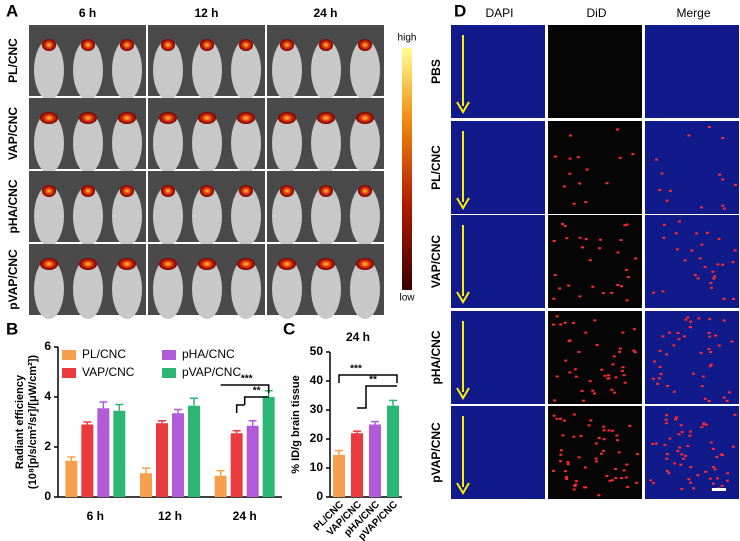 The width and height of the screenshot is (740, 541). Describe the element at coordinates (12, 10) in the screenshot. I see `panel-letter: A` at that location.